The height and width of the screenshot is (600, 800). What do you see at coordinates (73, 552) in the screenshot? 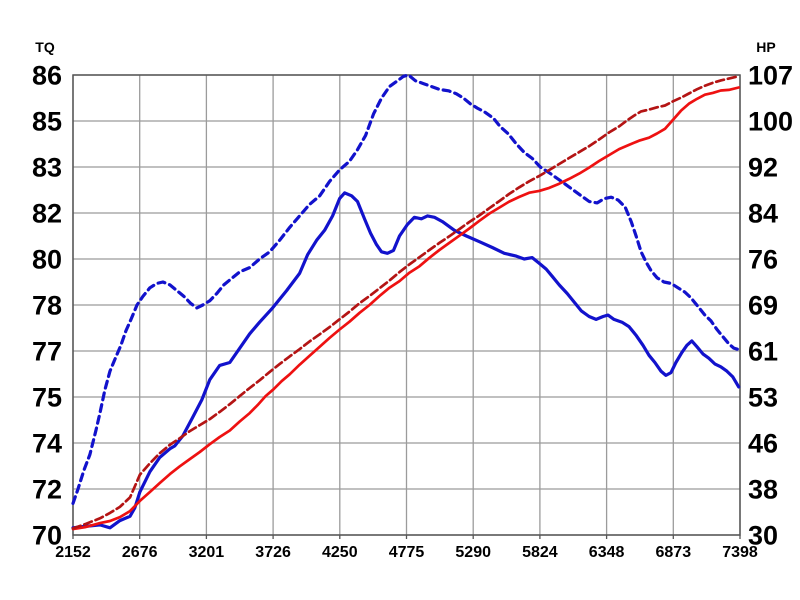
I see `rpm-tick-label: 2152` at bounding box center [73, 552].